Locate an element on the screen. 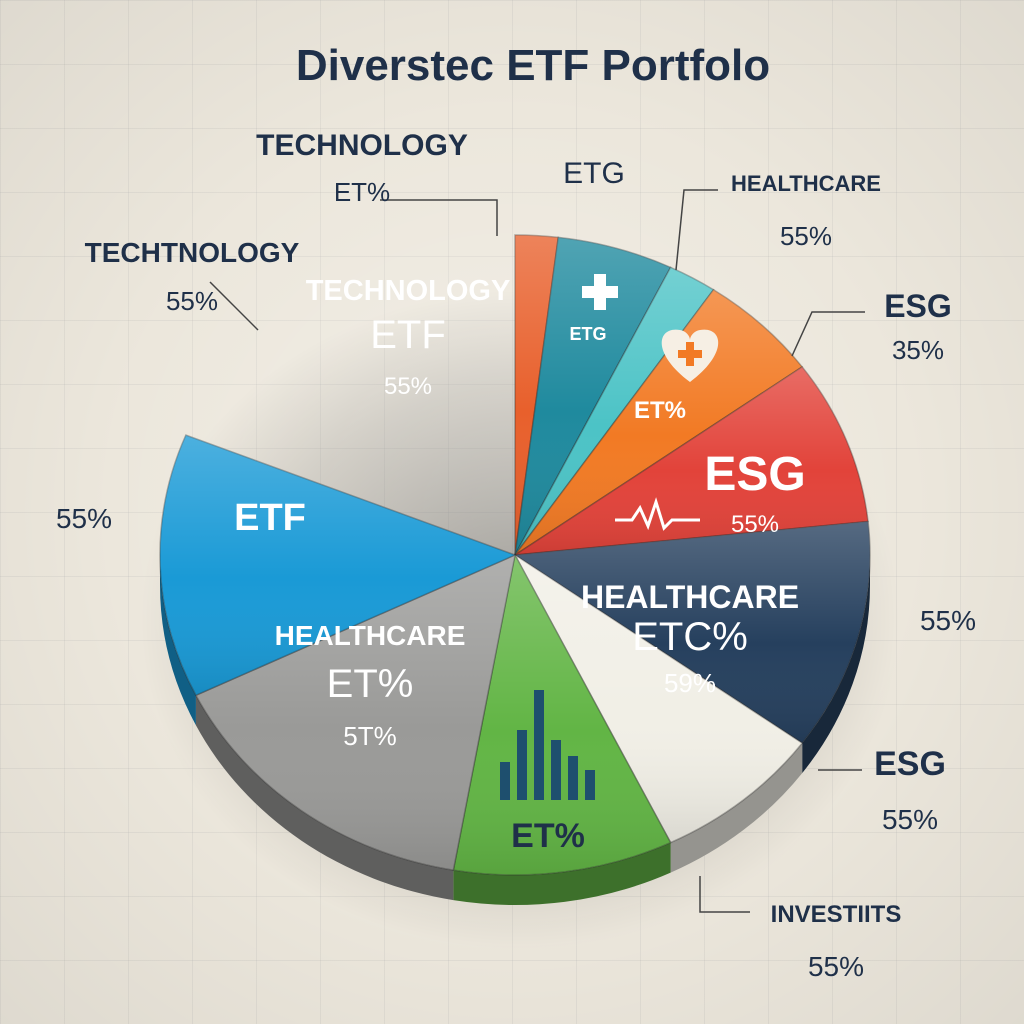 The image size is (1024, 1024). heart-cross-icon is located at coordinates (690, 355).